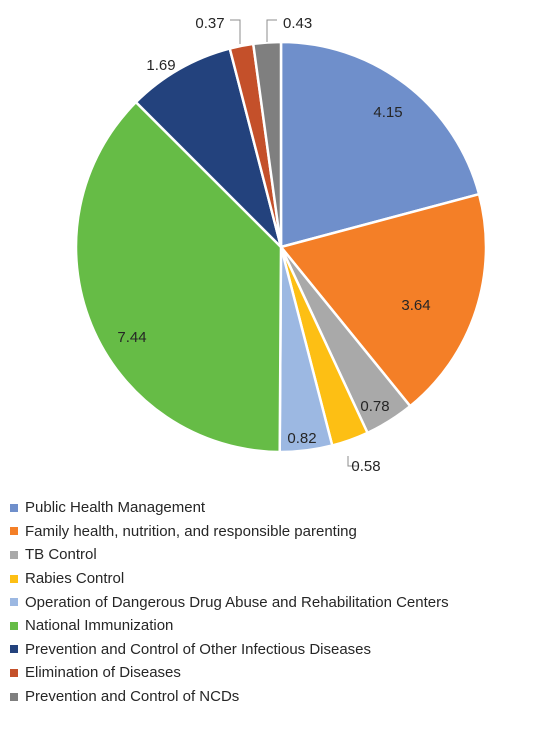 The height and width of the screenshot is (734, 551). I want to click on data-label-national-immunization: 7.44, so click(131, 337).